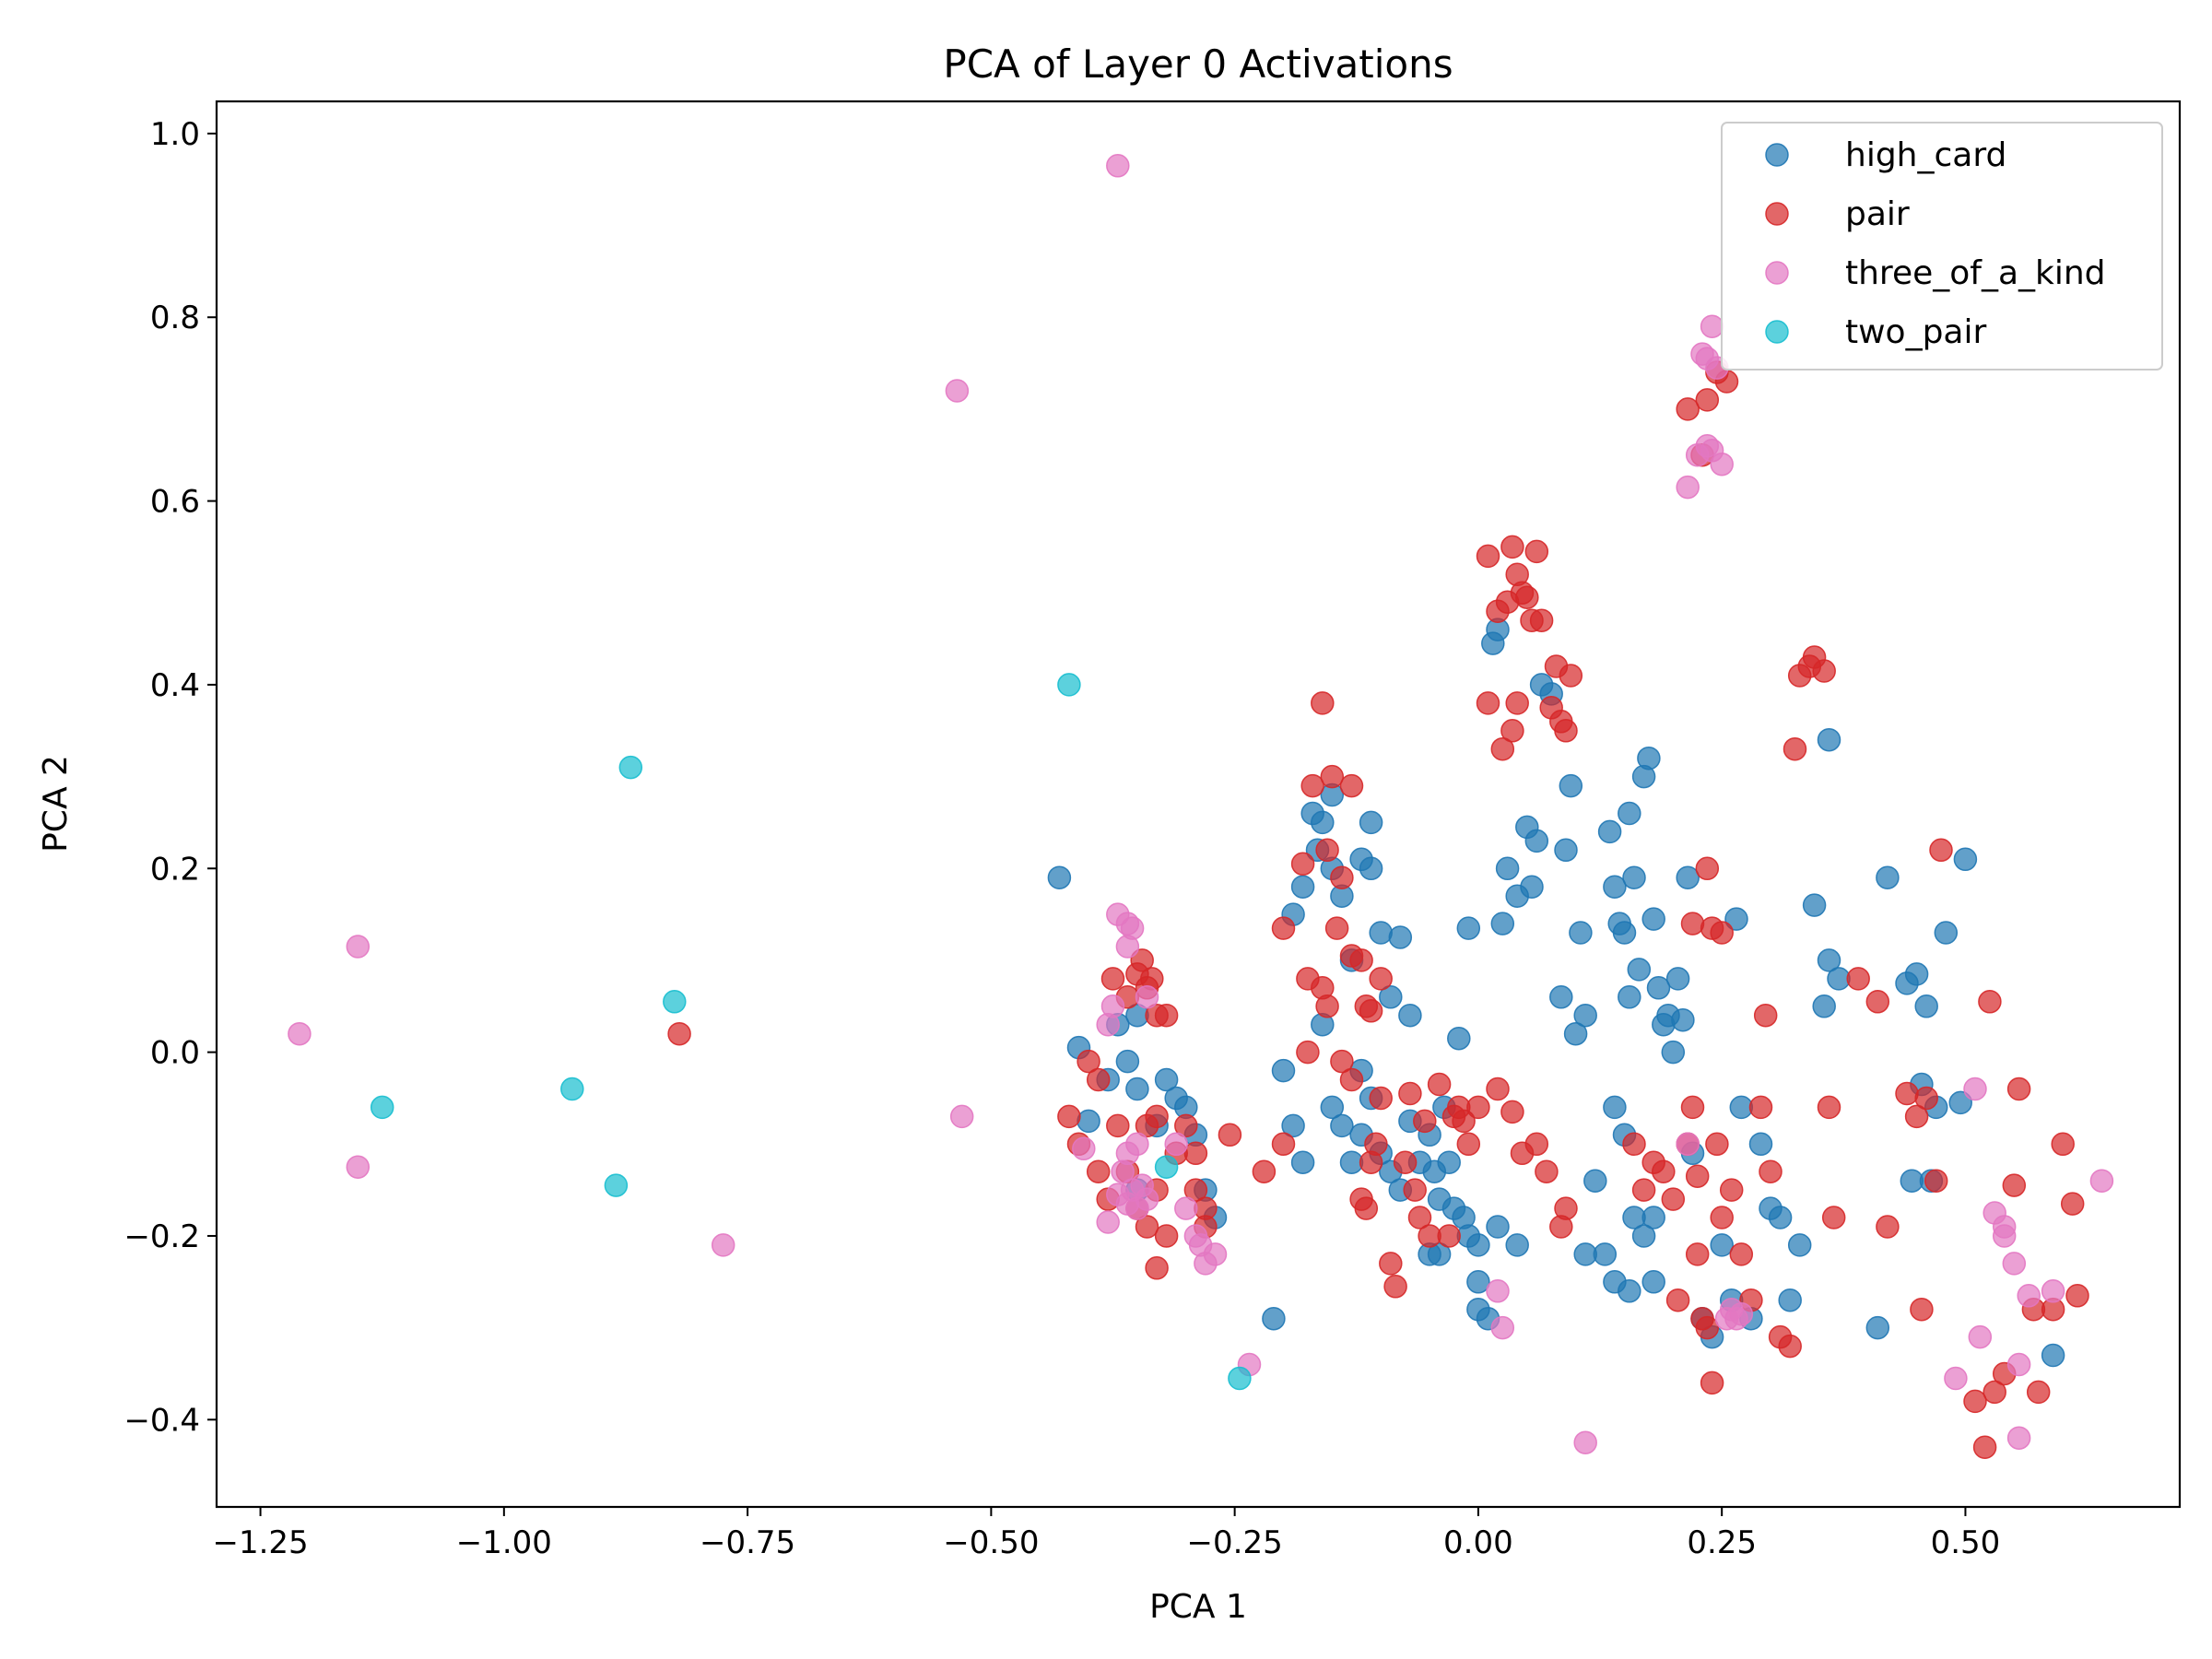 Image resolution: width=2212 pixels, height=1659 pixels. What do you see at coordinates (1777, 214) in the screenshot?
I see `legend-marker-pair` at bounding box center [1777, 214].